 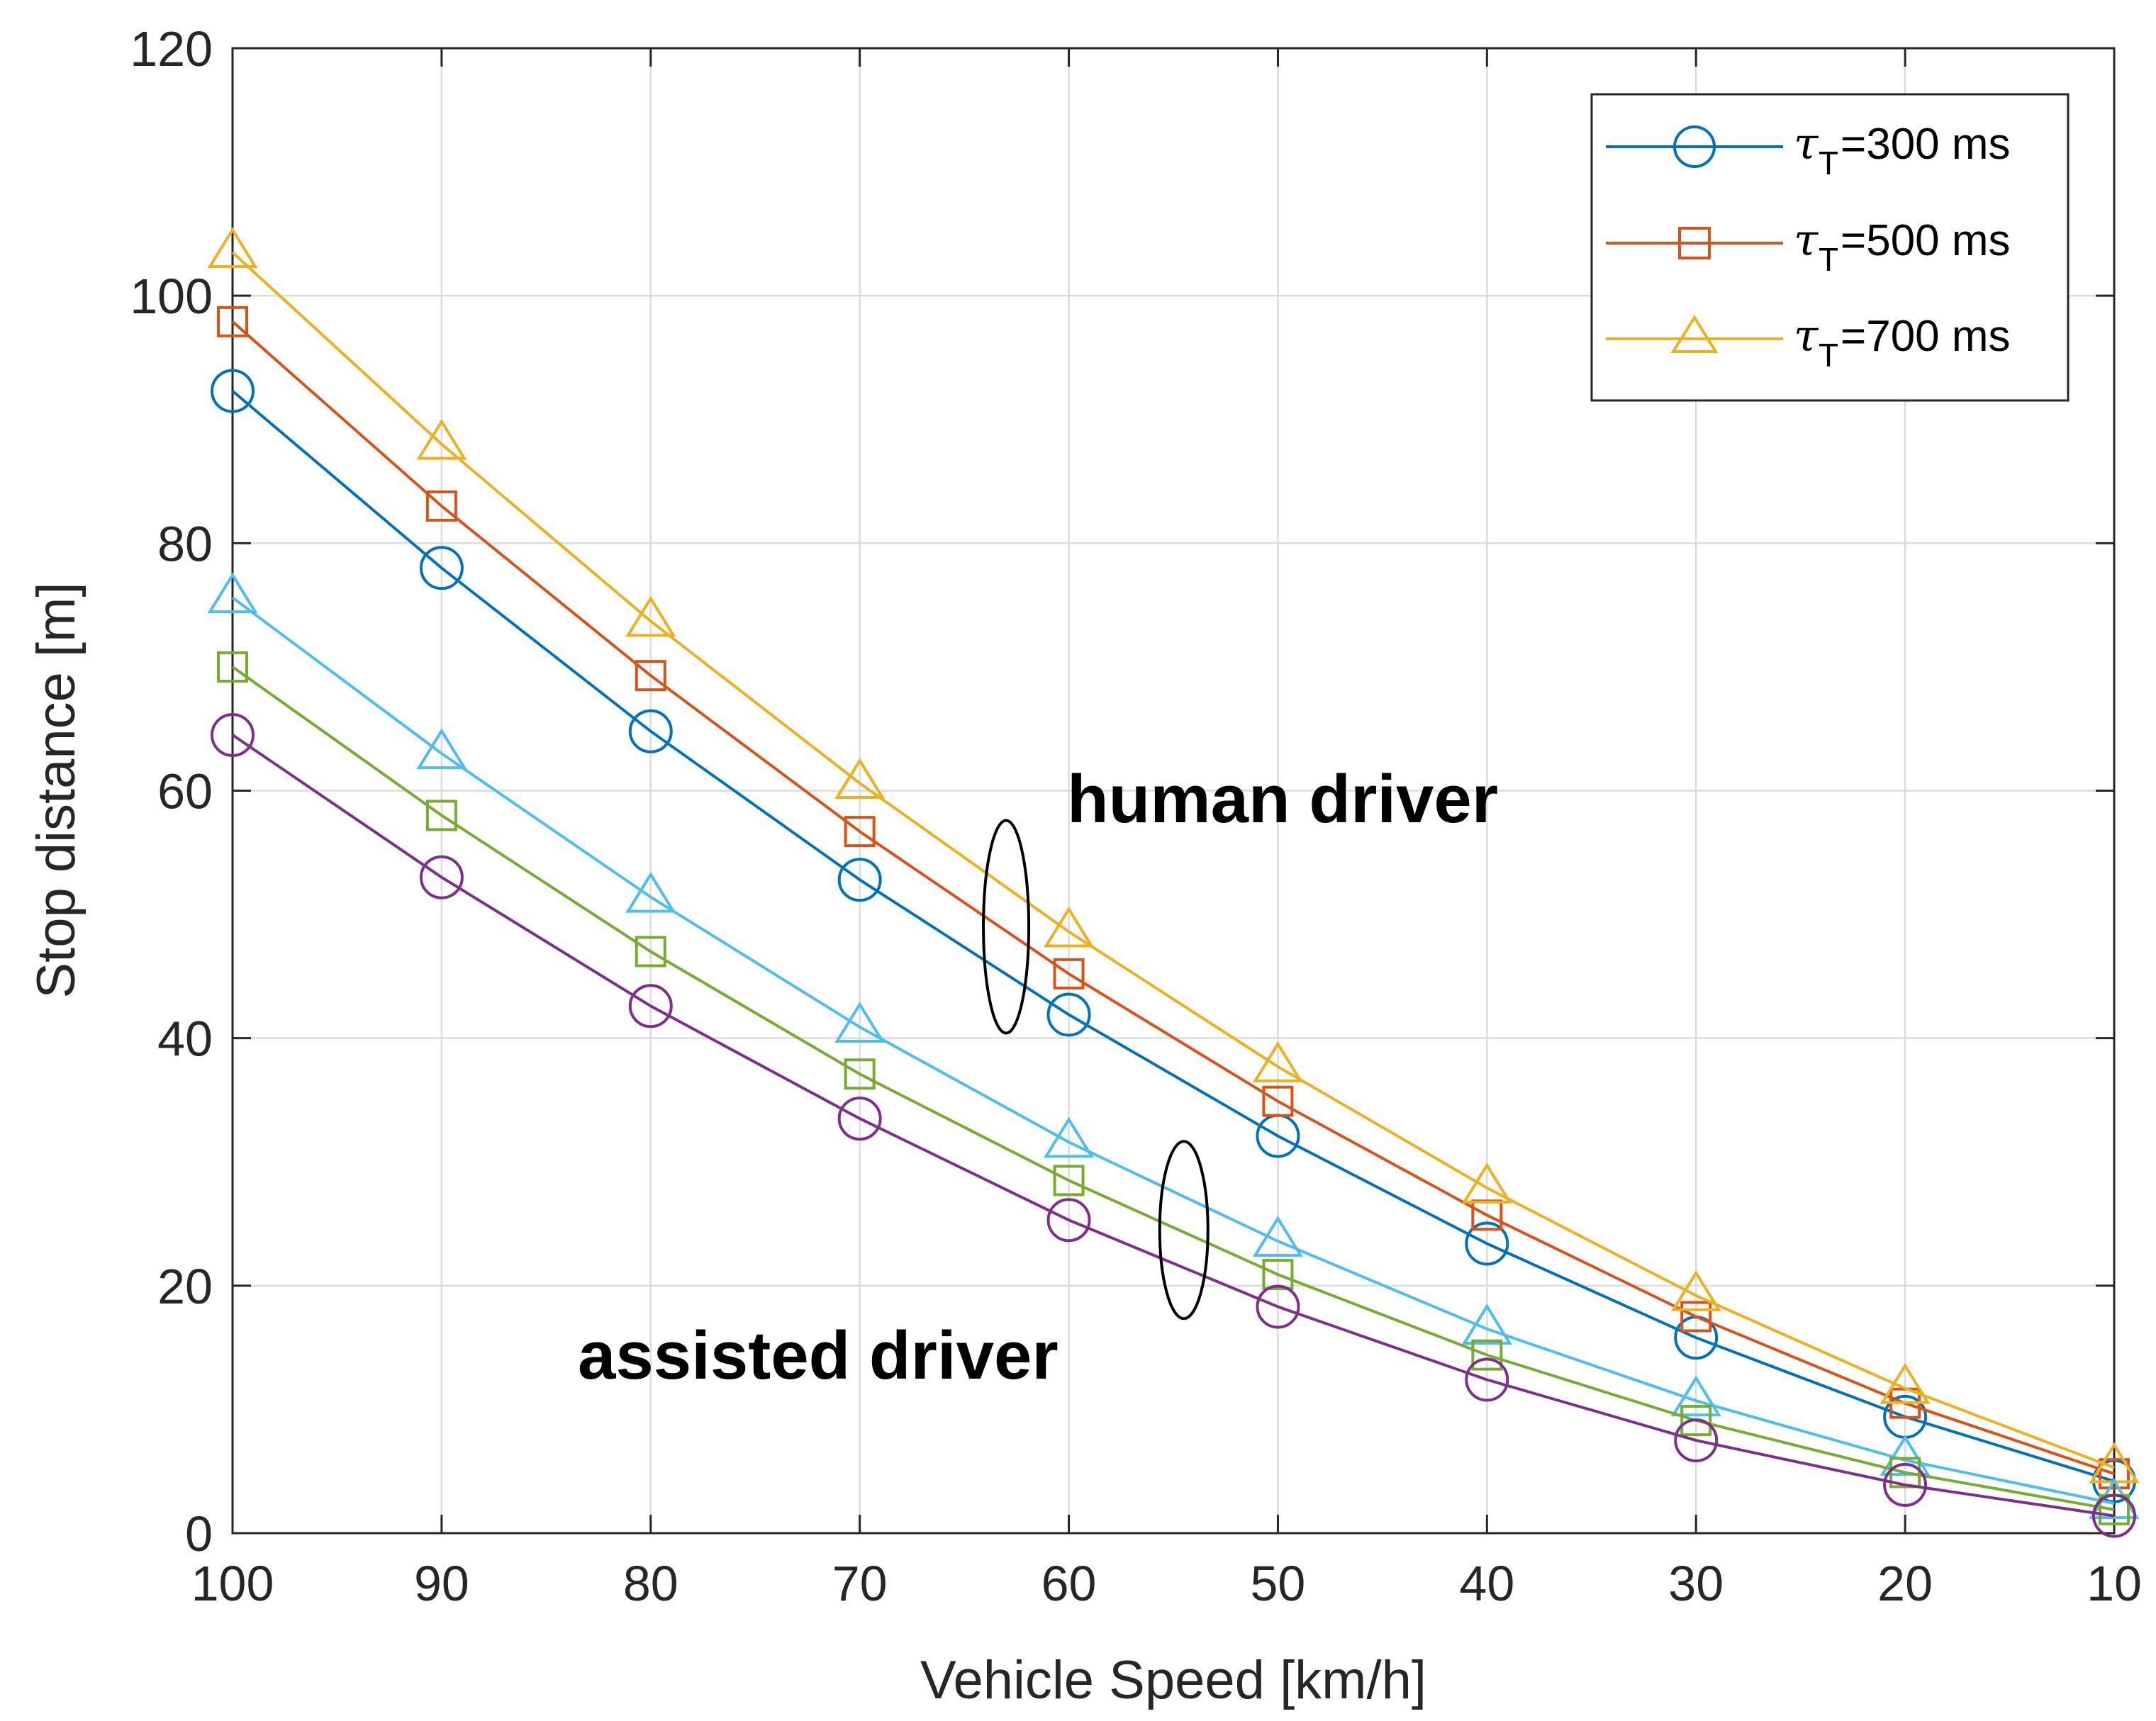 I want to click on legend-sub-300ms: T, so click(x=1828, y=163).